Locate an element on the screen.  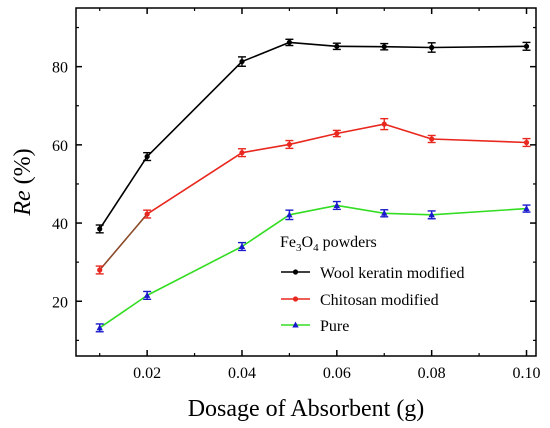
legend-title-o: O is located at coordinates (308, 242).